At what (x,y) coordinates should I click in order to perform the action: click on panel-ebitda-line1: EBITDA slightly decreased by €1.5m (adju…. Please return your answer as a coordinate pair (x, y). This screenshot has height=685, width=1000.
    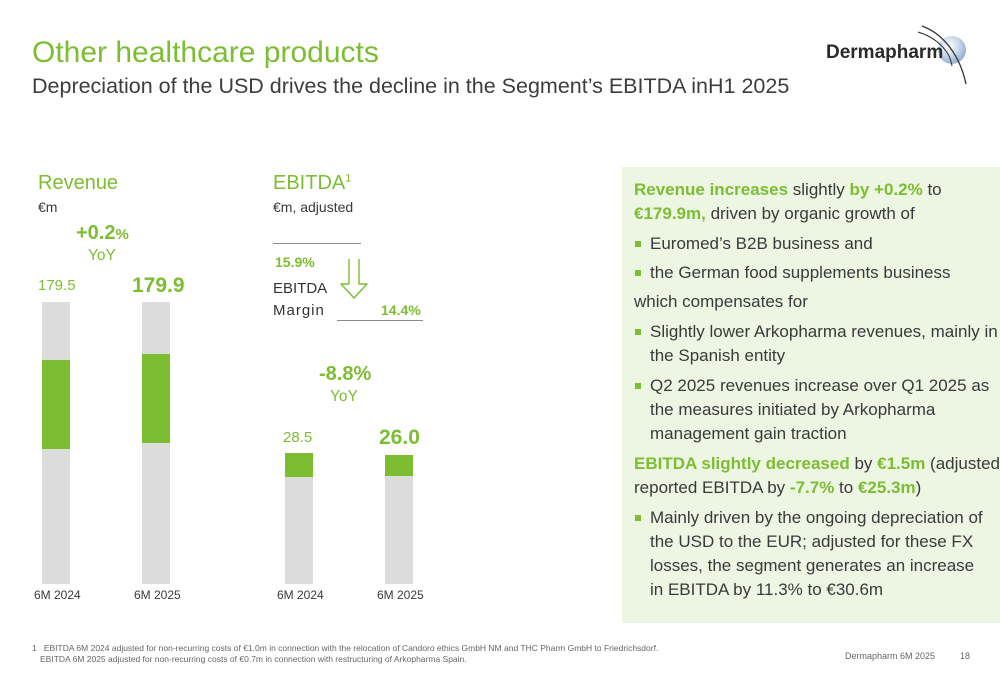
    Looking at the image, I should click on (817, 464).